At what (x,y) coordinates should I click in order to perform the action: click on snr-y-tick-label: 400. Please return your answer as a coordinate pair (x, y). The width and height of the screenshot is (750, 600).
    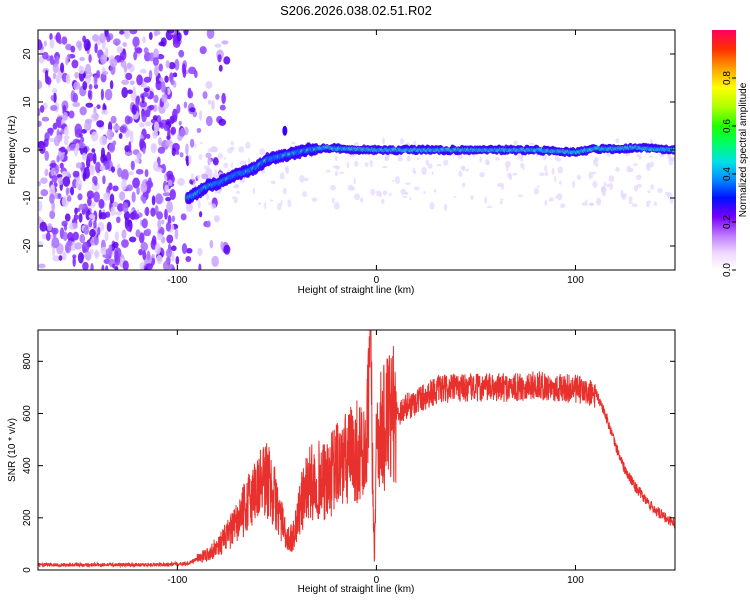
    Looking at the image, I should click on (27, 465).